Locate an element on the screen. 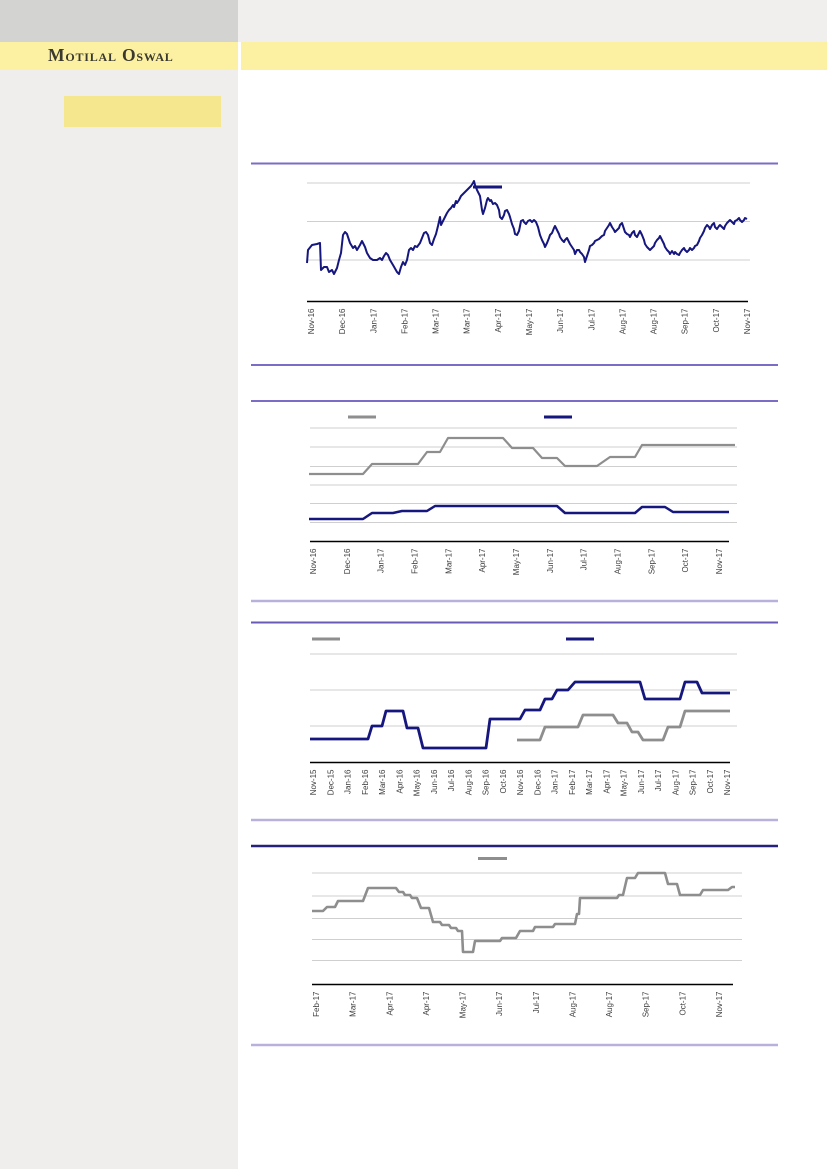 The width and height of the screenshot is (827, 1169). chart3-x-label: Dec-15 is located at coordinates (330, 782).